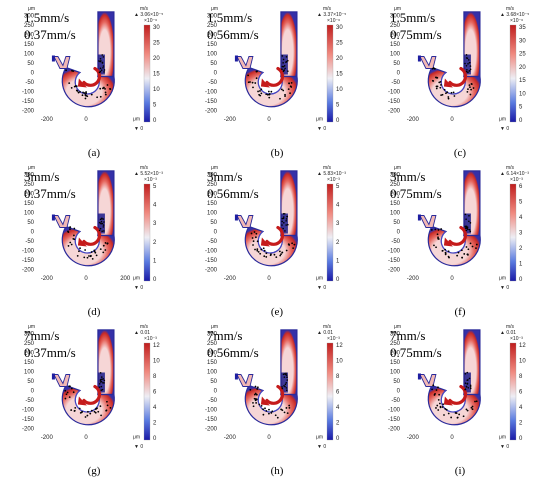  What do you see at coordinates (460, 471) in the screenshot?
I see `panel-caption: (i)` at bounding box center [460, 471].